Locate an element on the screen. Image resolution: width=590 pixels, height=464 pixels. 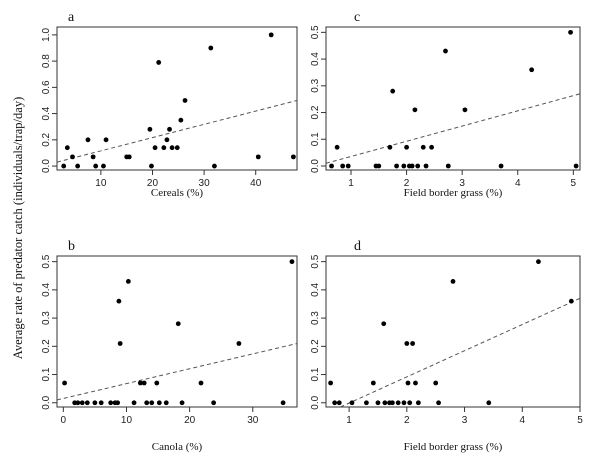
x-axis-label-d: Field border grass (%) is located at coordinates (453, 447).